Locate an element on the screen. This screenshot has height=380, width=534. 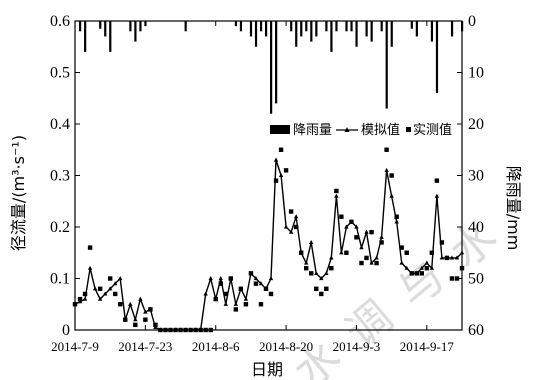
x-tick-label: 2014-8-20 is located at coordinates (286, 346).